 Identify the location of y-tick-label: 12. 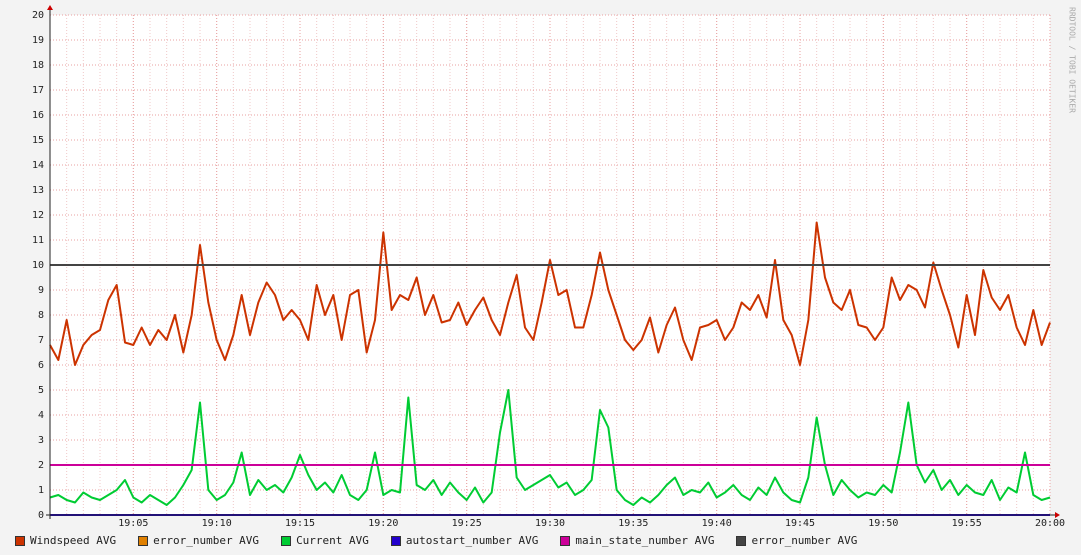
(38, 215).